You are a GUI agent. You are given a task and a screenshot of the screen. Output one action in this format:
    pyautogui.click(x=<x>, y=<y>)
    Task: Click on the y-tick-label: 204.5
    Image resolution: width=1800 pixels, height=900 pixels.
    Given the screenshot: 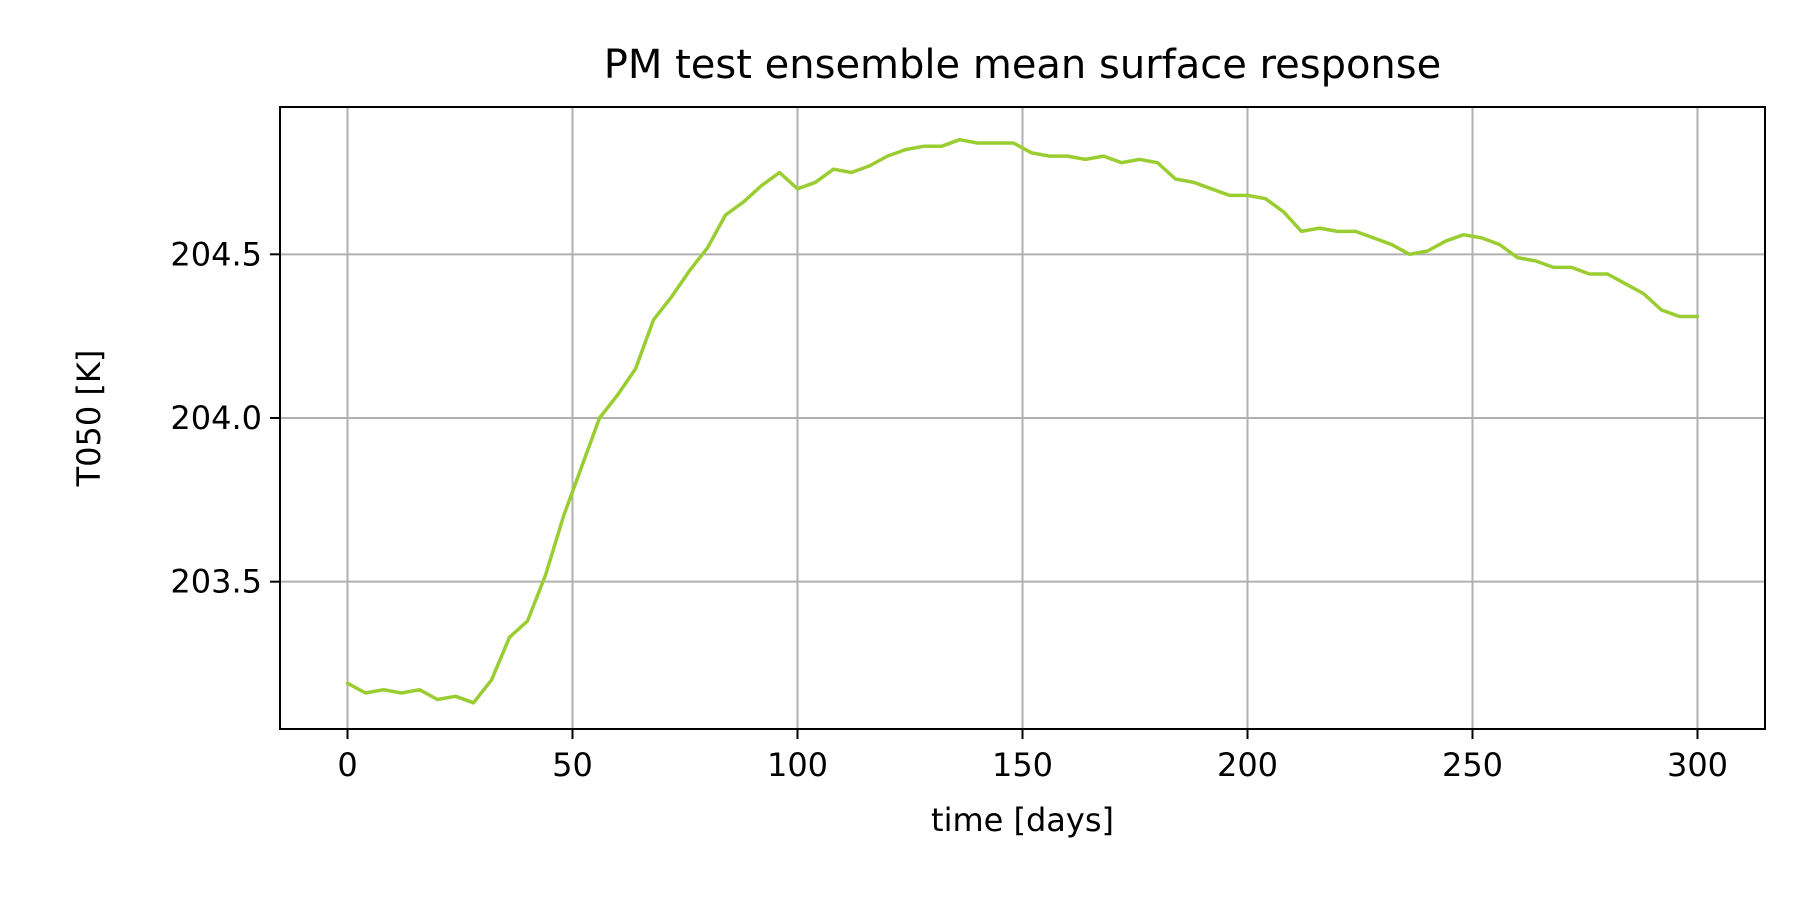 What is the action you would take?
    pyautogui.click(x=216, y=254)
    